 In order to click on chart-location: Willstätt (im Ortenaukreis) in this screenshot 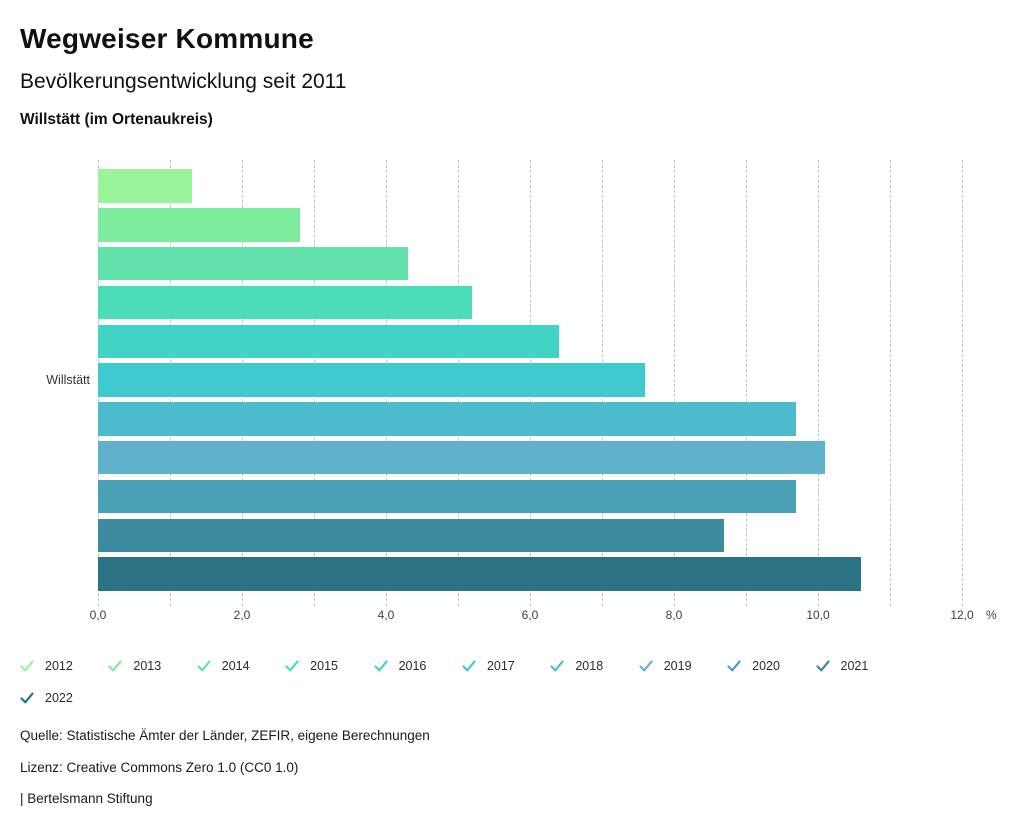, I will do `click(116, 119)`.